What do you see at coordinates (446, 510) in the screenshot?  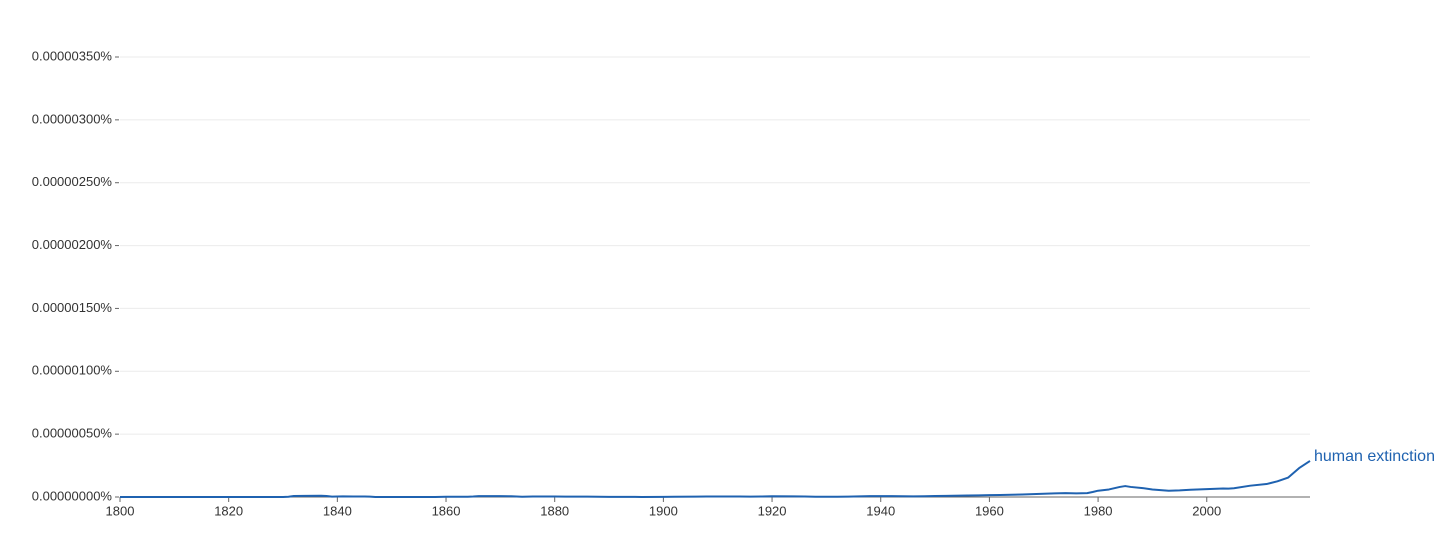 I see `x-tick-label: 1860` at bounding box center [446, 510].